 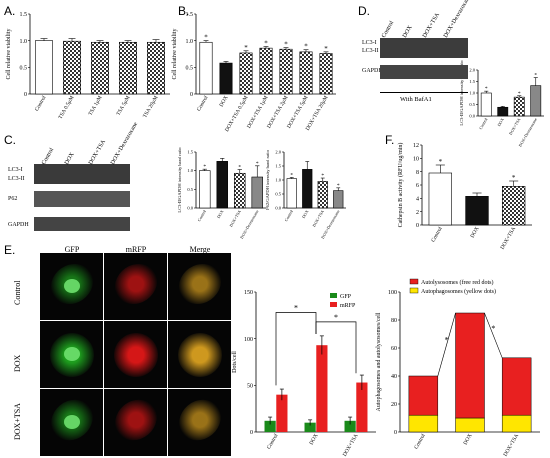 What do you see at coordinates (400, 185) in the screenshot?
I see `y-axis-label: Cathepsin B activity (RFU/ug/min)` at bounding box center [400, 185].